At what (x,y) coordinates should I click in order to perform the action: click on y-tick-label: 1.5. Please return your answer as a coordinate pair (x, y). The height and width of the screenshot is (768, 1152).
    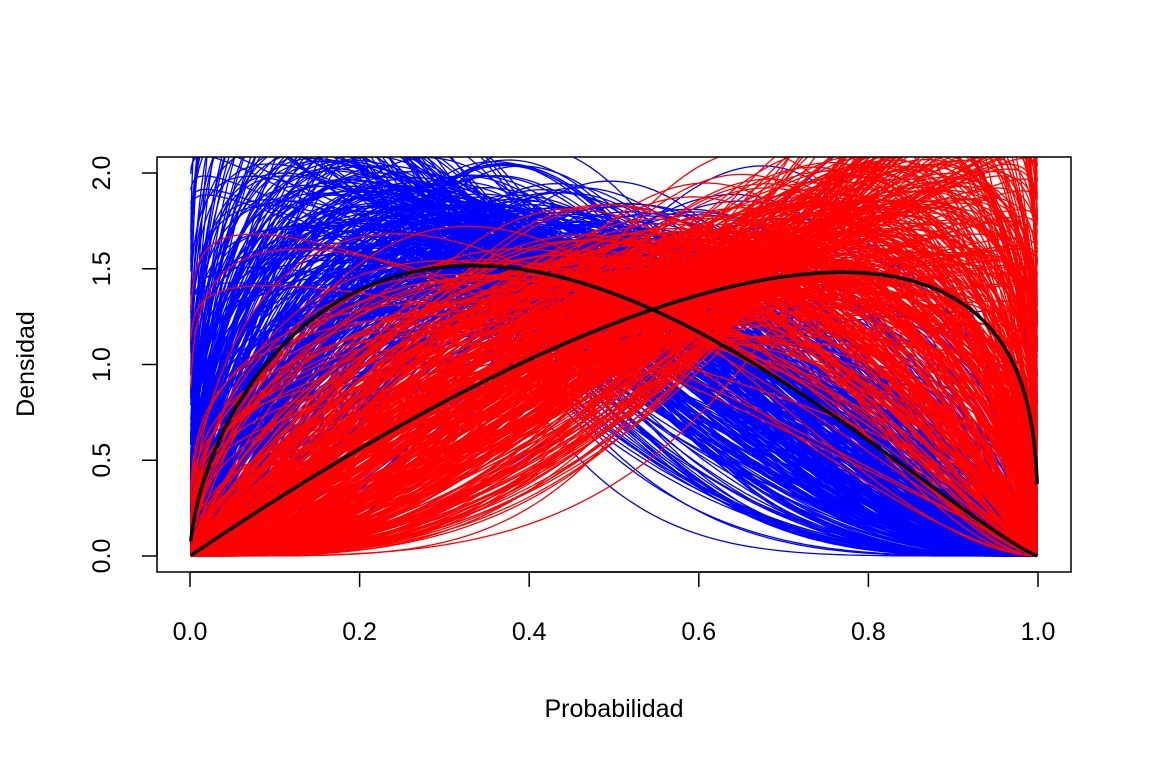
    Looking at the image, I should click on (102, 268).